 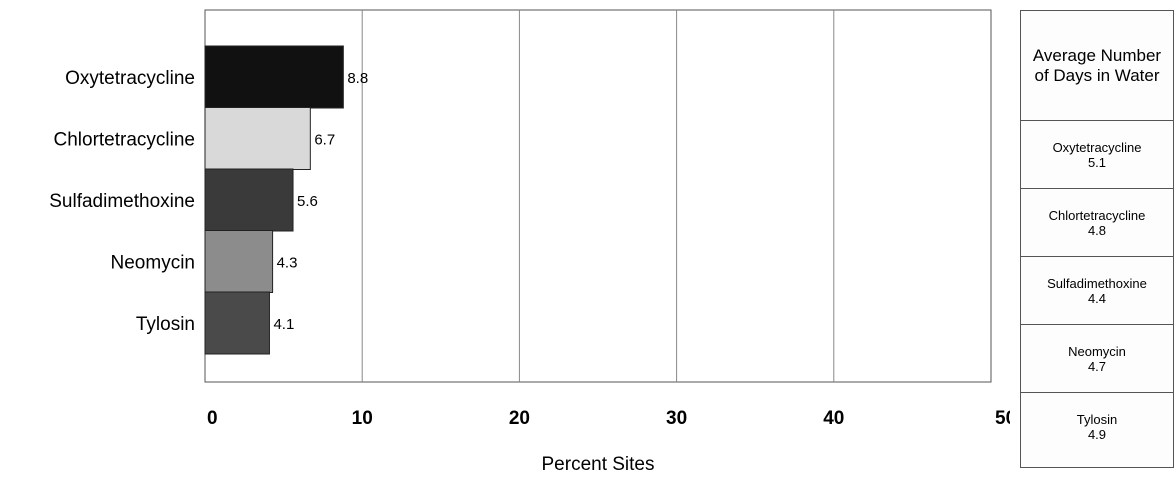 I want to click on bar-tylosin, so click(x=237, y=323).